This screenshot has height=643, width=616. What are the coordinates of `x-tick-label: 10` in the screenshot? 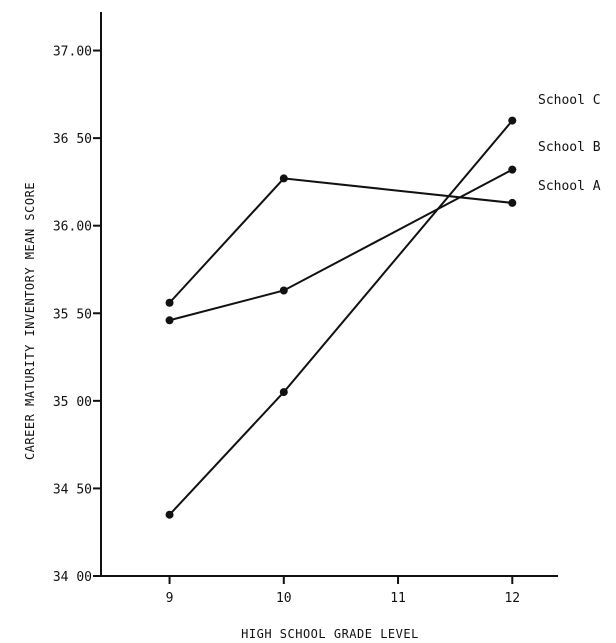 It's located at (284, 598).